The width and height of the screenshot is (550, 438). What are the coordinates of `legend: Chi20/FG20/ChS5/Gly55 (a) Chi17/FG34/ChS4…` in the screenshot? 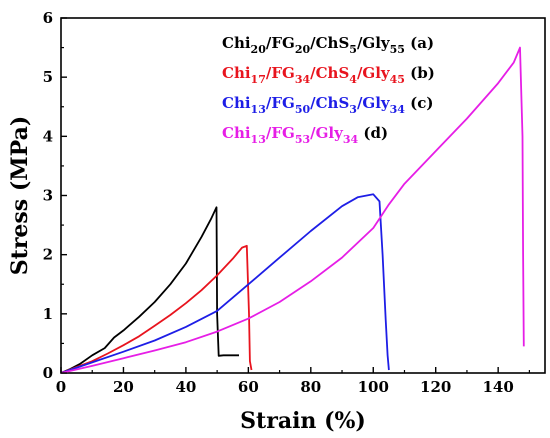 It's located at (328, 90).